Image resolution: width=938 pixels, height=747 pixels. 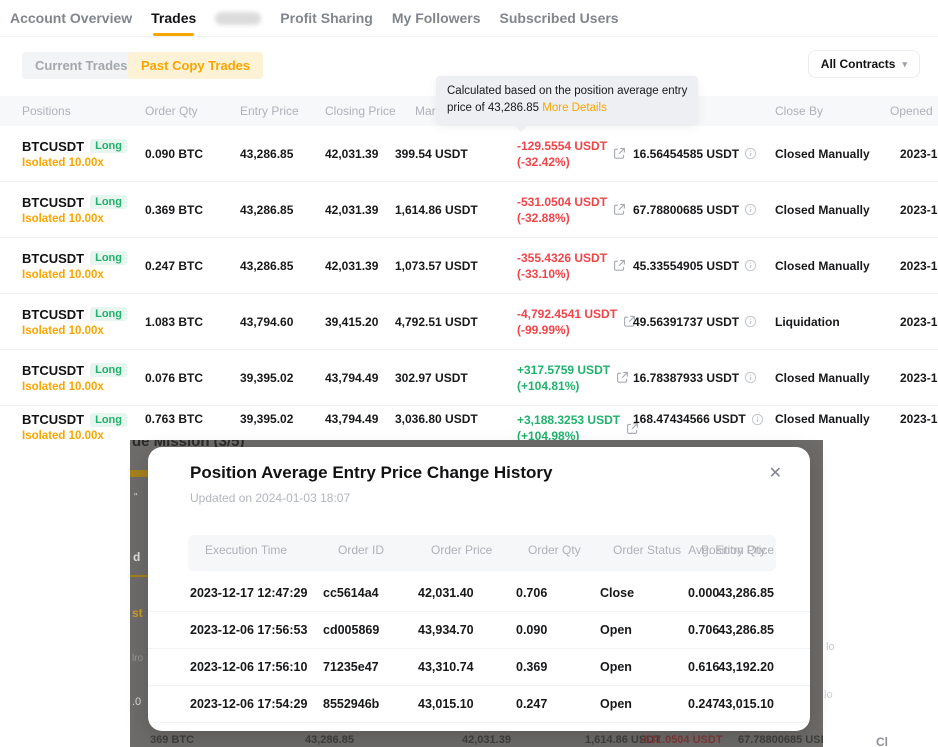 I want to click on order-qty-value: 0.090 BTC, so click(x=174, y=153).